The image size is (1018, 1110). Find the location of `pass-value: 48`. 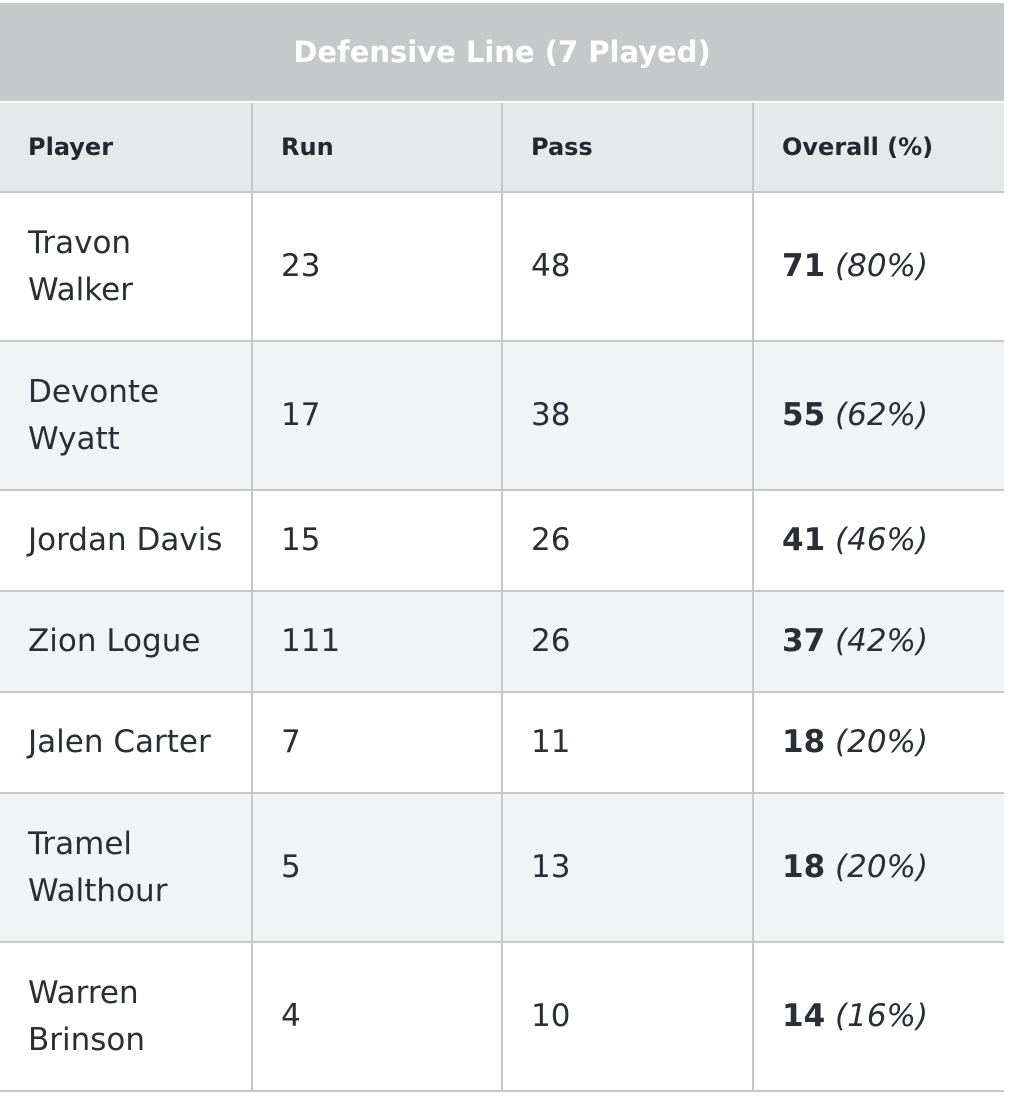

pass-value: 48 is located at coordinates (627, 267).